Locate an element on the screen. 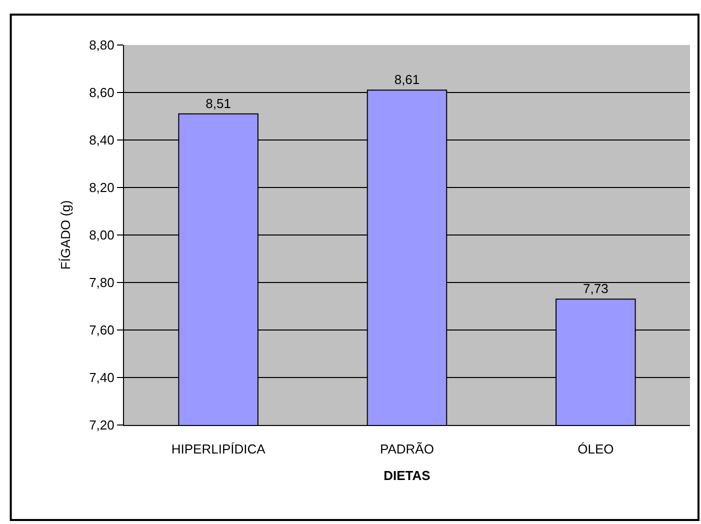  y-tick-label: 7,40 is located at coordinates (101, 378).